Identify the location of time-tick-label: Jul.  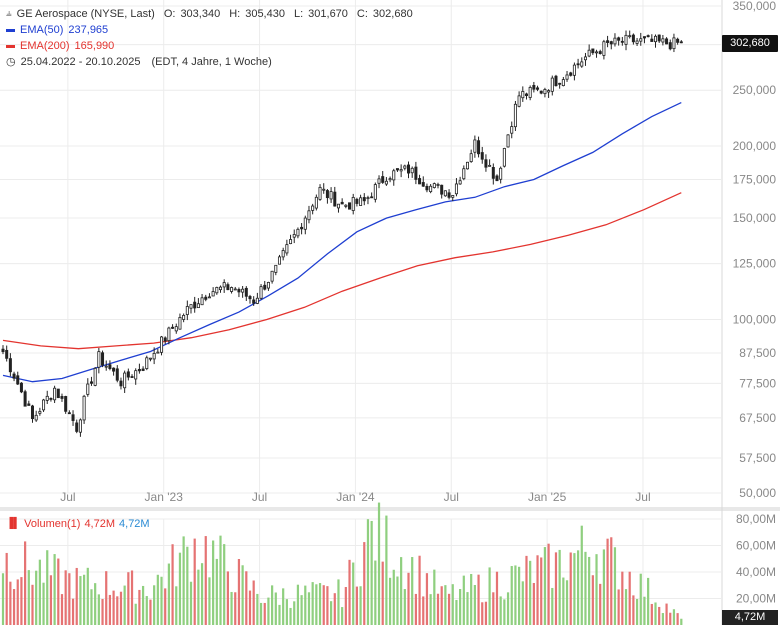
(259, 497).